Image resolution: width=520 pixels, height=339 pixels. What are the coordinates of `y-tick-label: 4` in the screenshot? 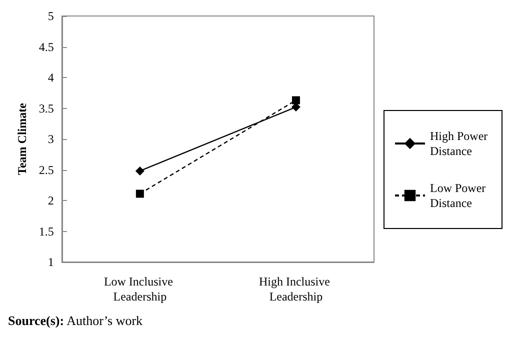 It's located at (51, 77).